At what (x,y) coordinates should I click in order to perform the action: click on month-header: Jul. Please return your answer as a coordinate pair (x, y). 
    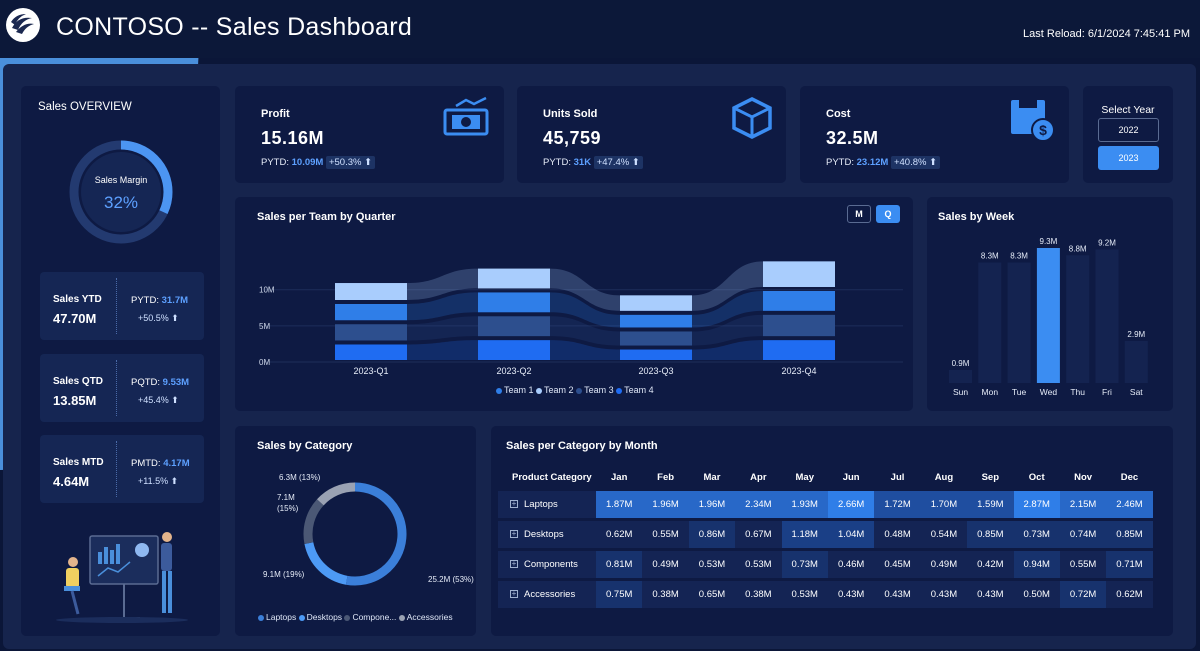
    Looking at the image, I should click on (897, 477).